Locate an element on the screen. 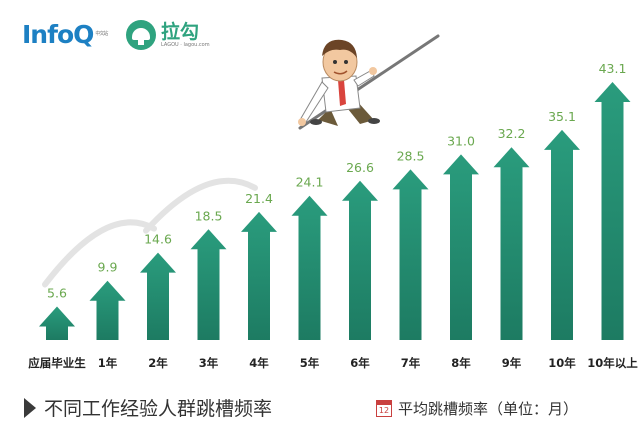 This screenshot has width=640, height=445. category-label: 应届毕业生 is located at coordinates (57, 363).